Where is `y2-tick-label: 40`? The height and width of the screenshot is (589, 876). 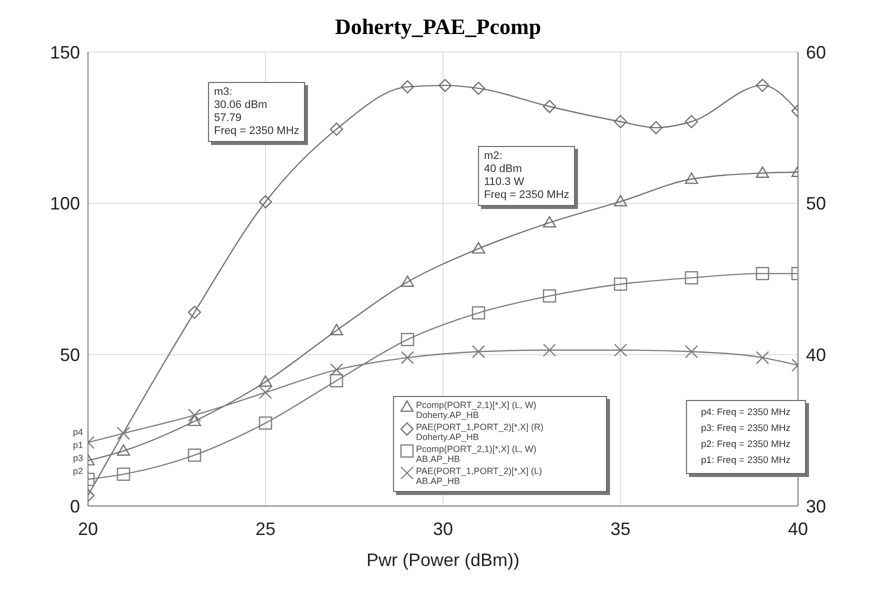 y2-tick-label: 40 is located at coordinates (816, 355).